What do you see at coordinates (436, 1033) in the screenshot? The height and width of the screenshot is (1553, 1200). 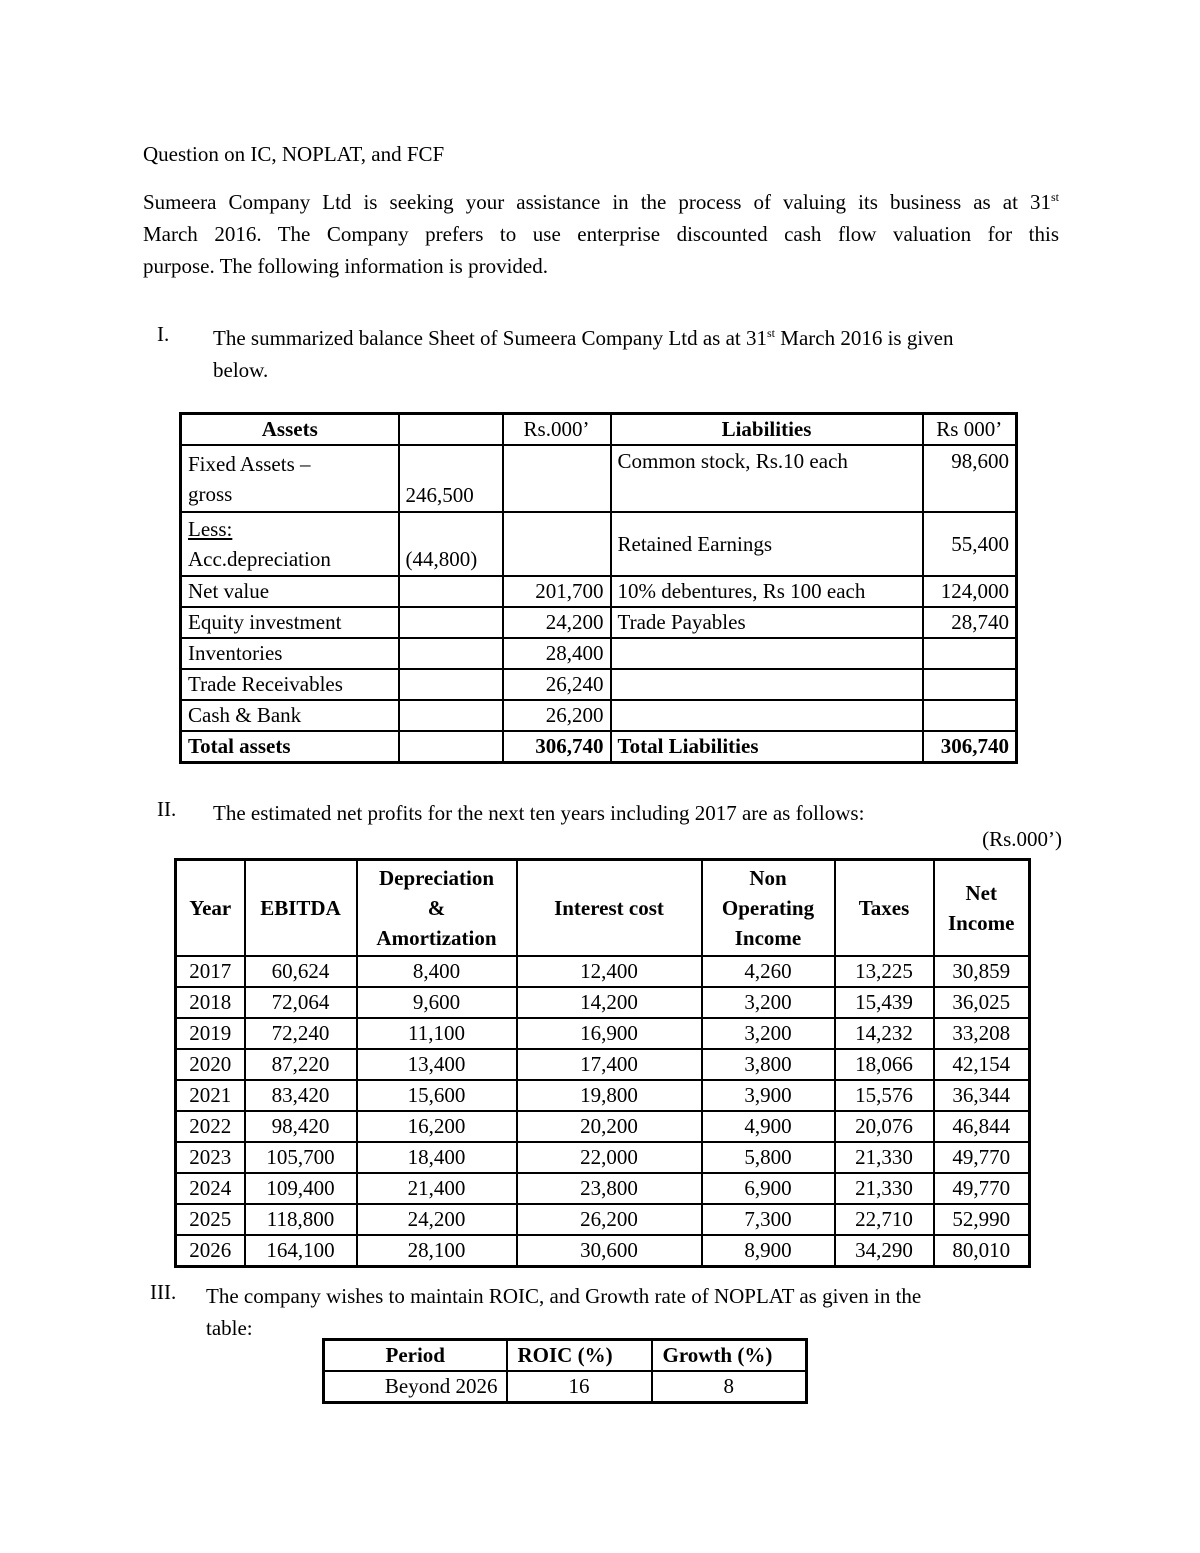 I see `table-cell: 11,100` at bounding box center [436, 1033].